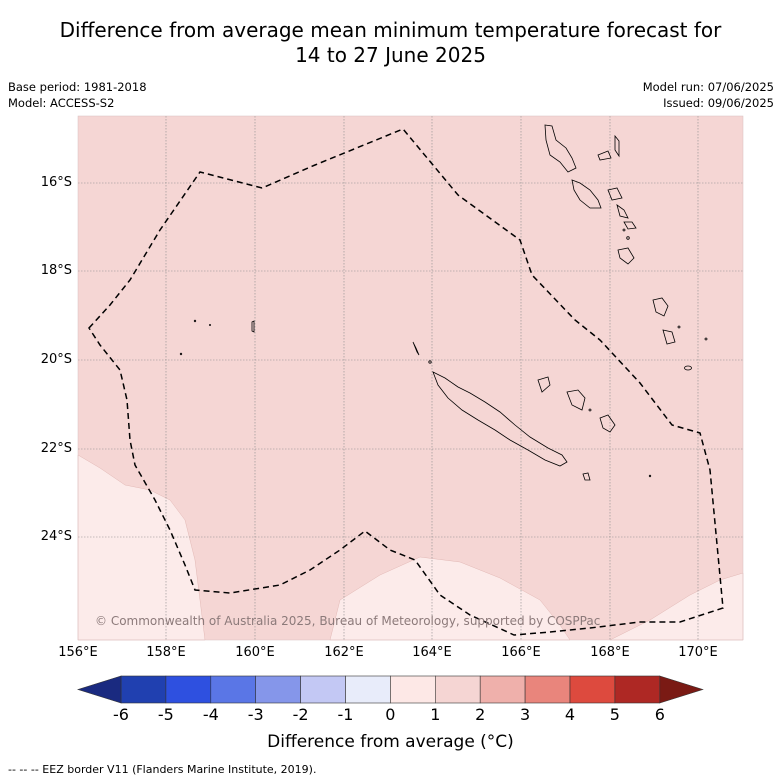 The height and width of the screenshot is (781, 781). What do you see at coordinates (99, 689) in the screenshot?
I see `colorbar-under-arrow` at bounding box center [99, 689].